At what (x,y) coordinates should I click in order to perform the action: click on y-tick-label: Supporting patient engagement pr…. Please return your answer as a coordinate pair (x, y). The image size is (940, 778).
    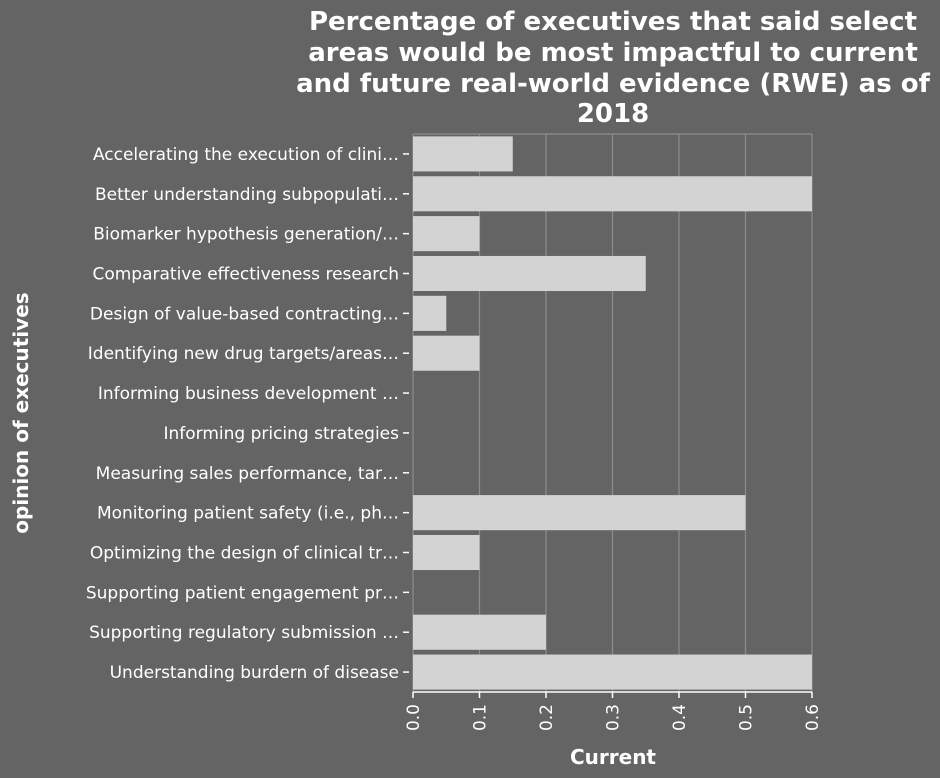
    Looking at the image, I should click on (242, 593).